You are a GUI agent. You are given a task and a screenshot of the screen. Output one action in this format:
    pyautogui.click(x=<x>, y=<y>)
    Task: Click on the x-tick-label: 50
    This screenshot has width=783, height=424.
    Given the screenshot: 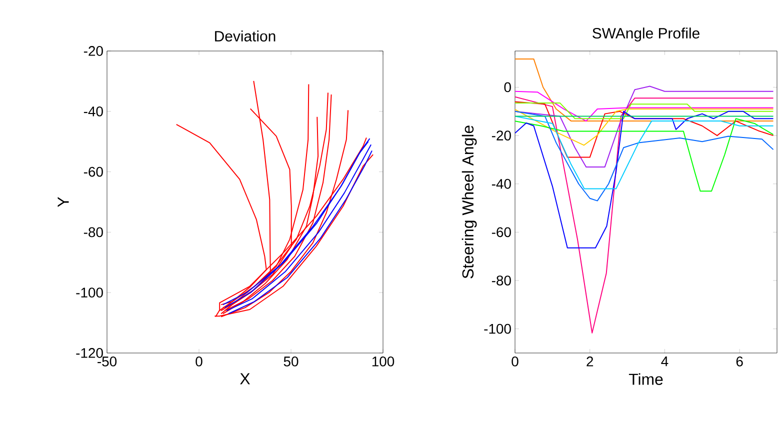 What is the action you would take?
    pyautogui.click(x=291, y=361)
    